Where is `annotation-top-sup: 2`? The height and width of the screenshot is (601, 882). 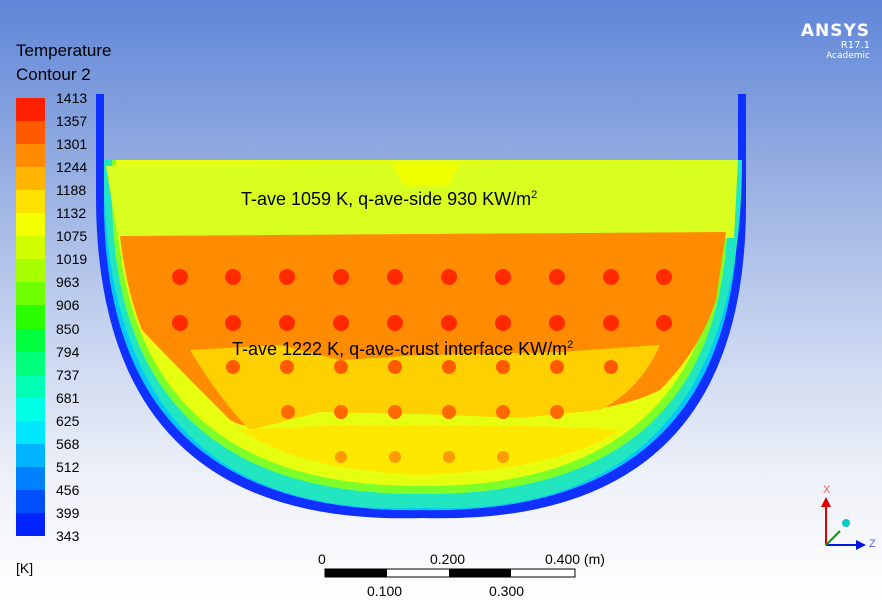
annotation-top-sup: 2 is located at coordinates (534, 195).